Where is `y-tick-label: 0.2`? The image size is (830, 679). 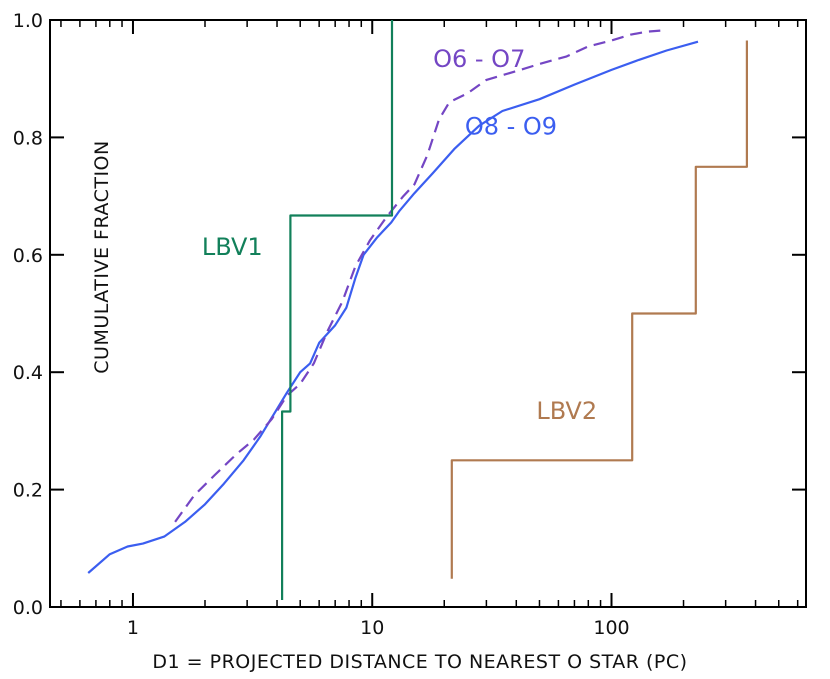
y-tick-label: 0.2 is located at coordinates (28, 491).